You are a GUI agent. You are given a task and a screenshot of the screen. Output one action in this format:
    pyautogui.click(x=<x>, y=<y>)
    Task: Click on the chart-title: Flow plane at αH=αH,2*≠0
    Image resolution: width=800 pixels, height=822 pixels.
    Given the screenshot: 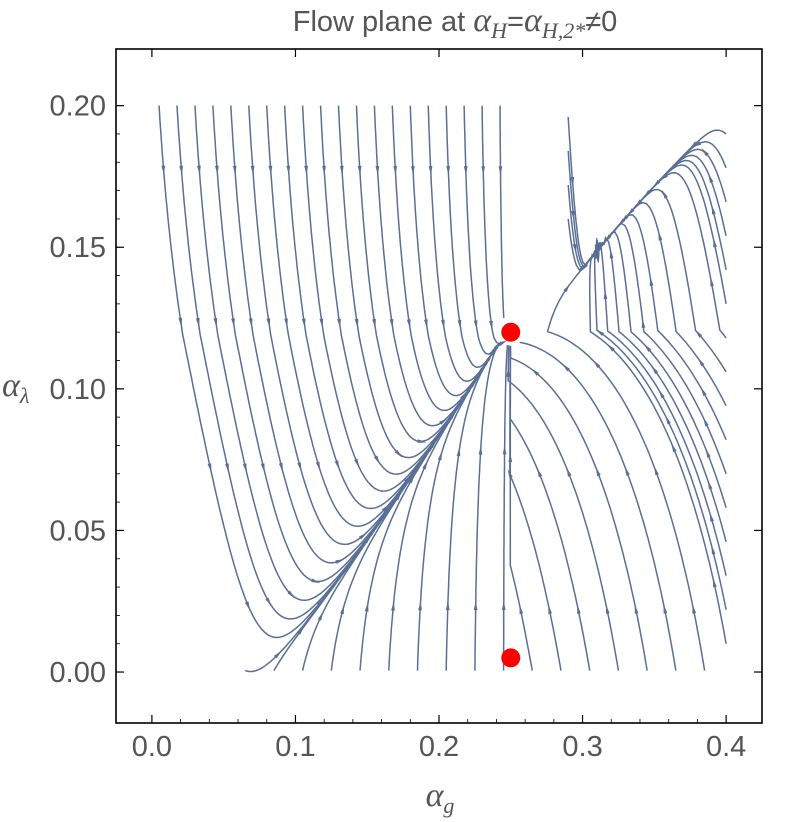 What is the action you would take?
    pyautogui.click(x=455, y=22)
    